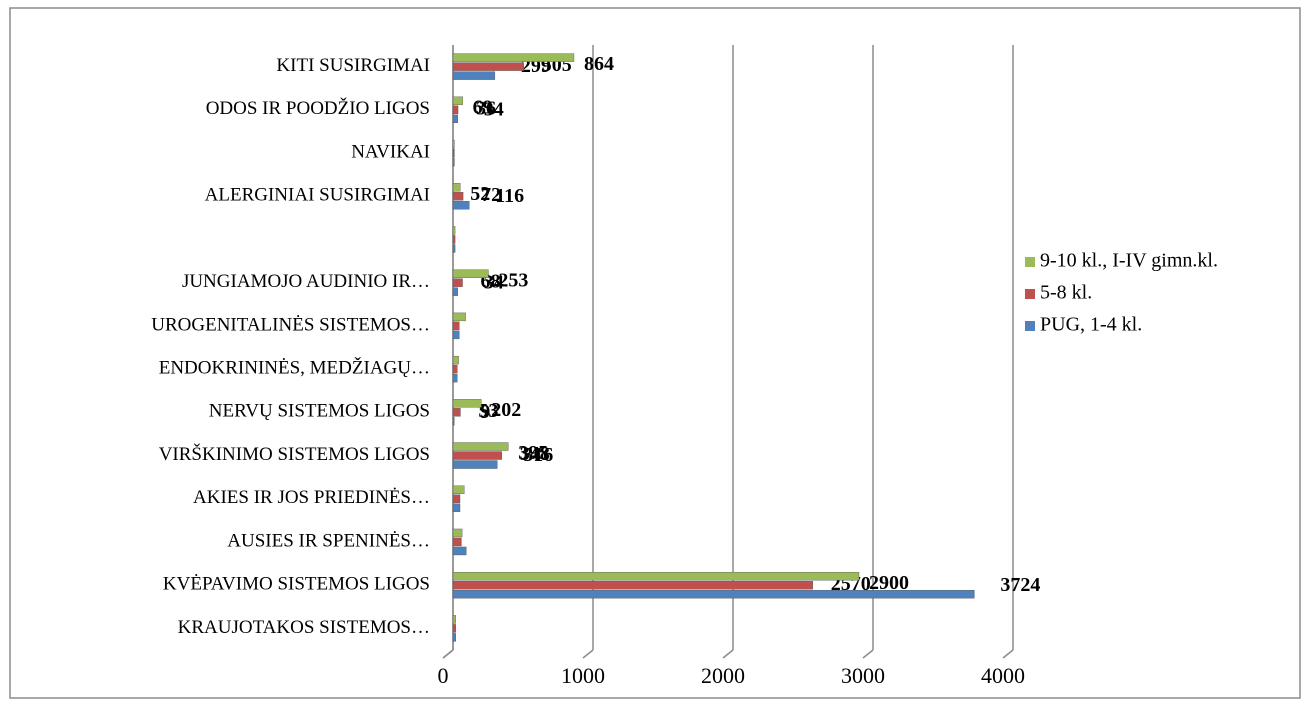 The height and width of the screenshot is (705, 1310). I want to click on data-label: 53, so click(488, 411).